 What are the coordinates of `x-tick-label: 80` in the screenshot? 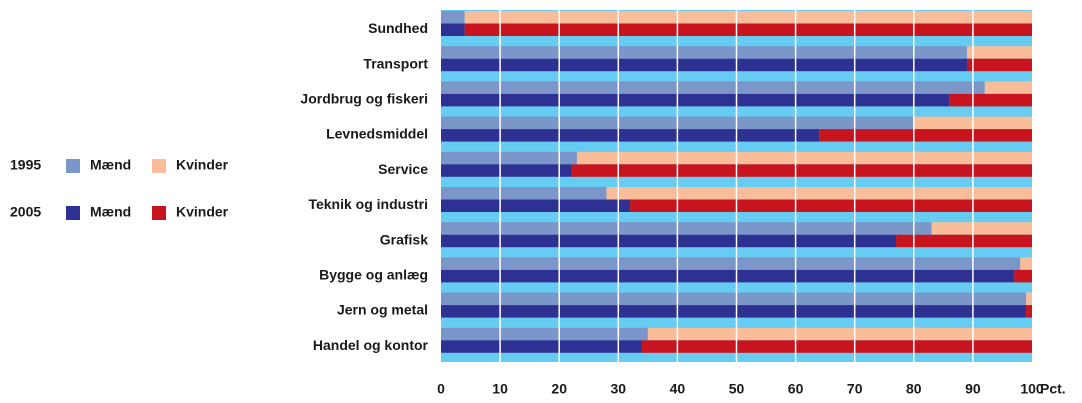 It's located at (914, 389).